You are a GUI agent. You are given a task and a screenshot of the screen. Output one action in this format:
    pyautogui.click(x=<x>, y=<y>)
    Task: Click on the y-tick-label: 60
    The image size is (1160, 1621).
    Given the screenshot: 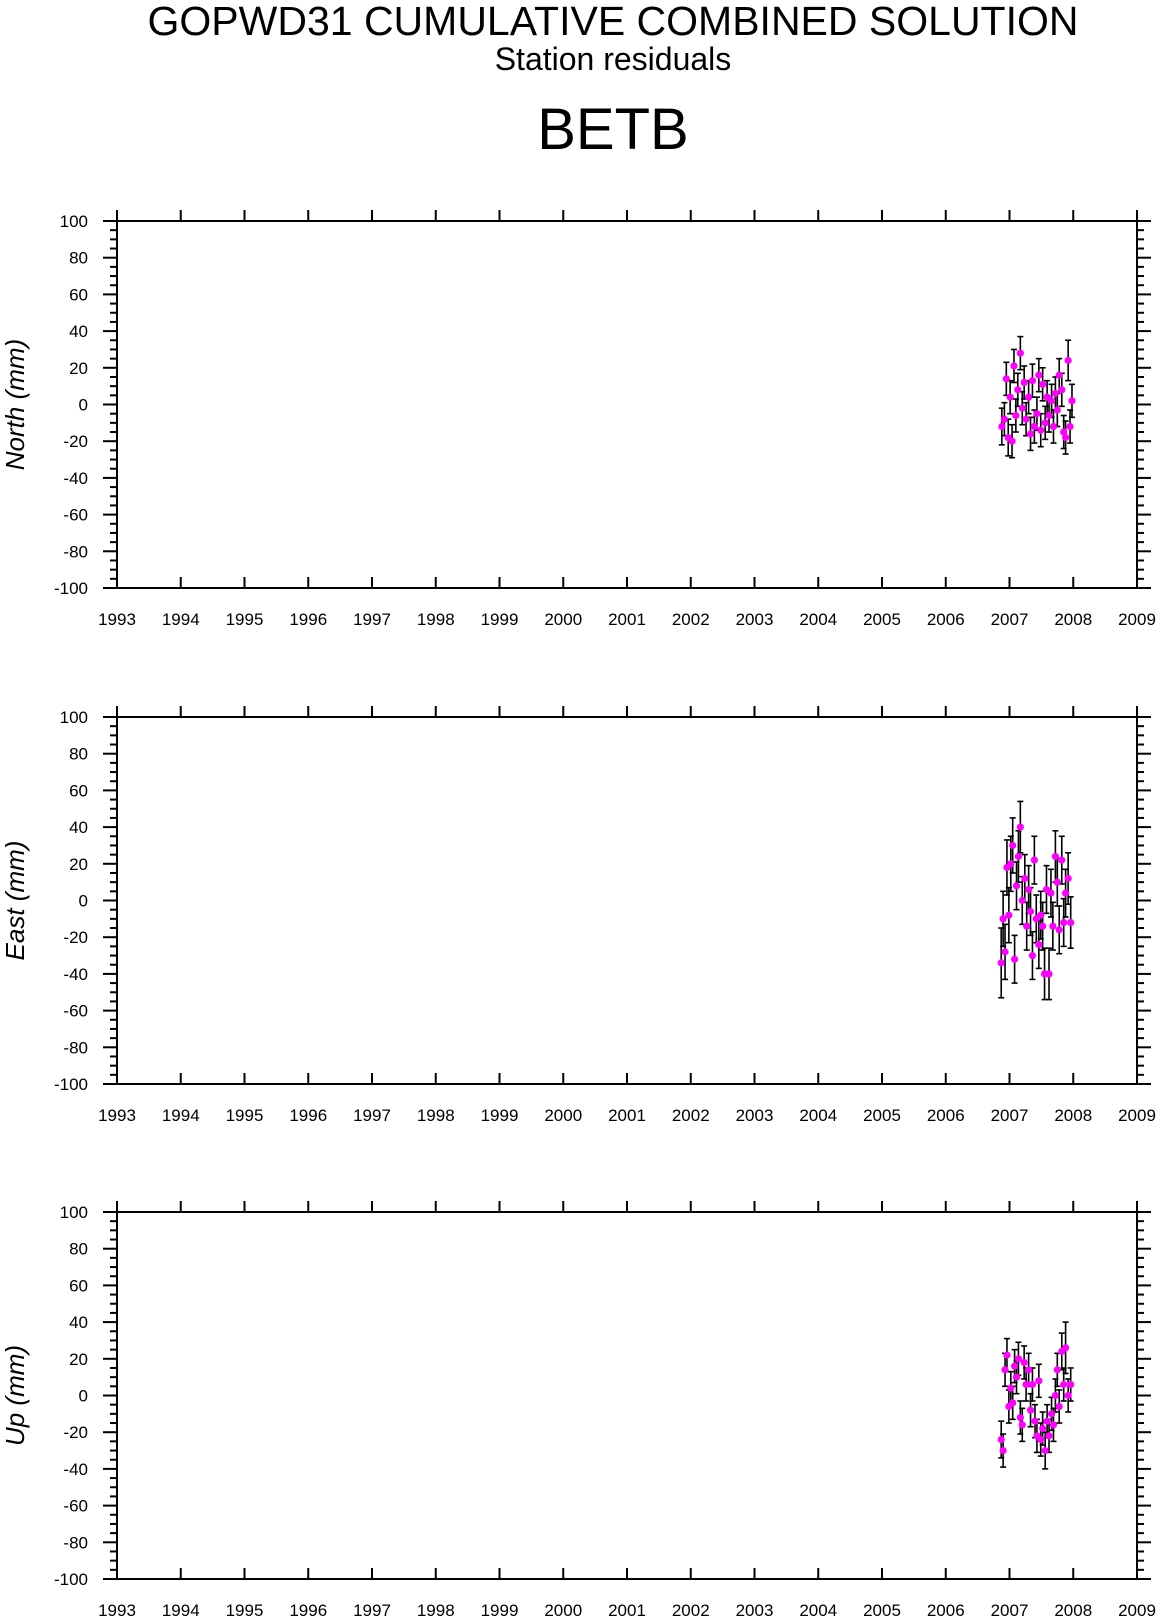 What is the action you would take?
    pyautogui.click(x=78, y=1285)
    